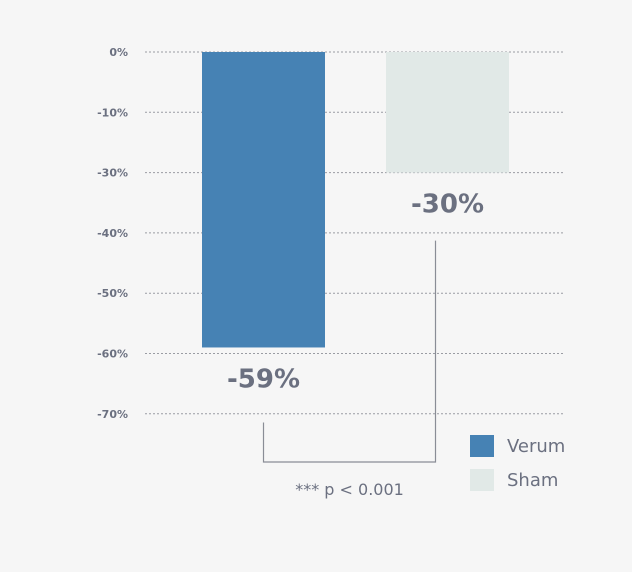 The image size is (632, 572). What do you see at coordinates (349, 489) in the screenshot?
I see `significance-label: *** p < 0.001` at bounding box center [349, 489].